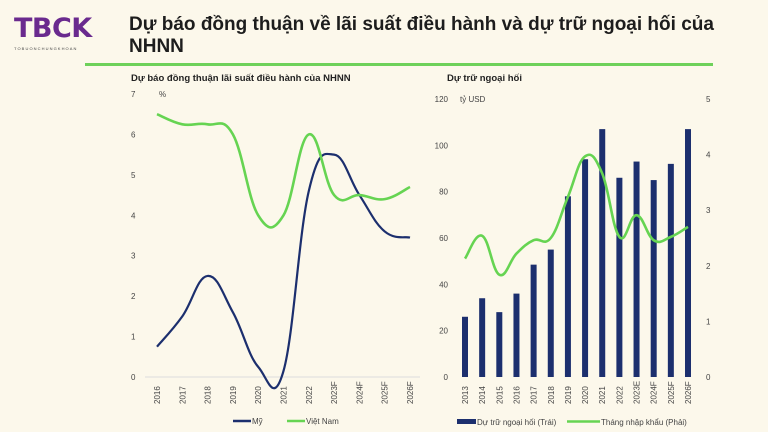 The width and height of the screenshot is (768, 432). Describe the element at coordinates (644, 422) in the screenshot. I see `legend-label: Tháng nhập khẩu (Phải)` at that location.